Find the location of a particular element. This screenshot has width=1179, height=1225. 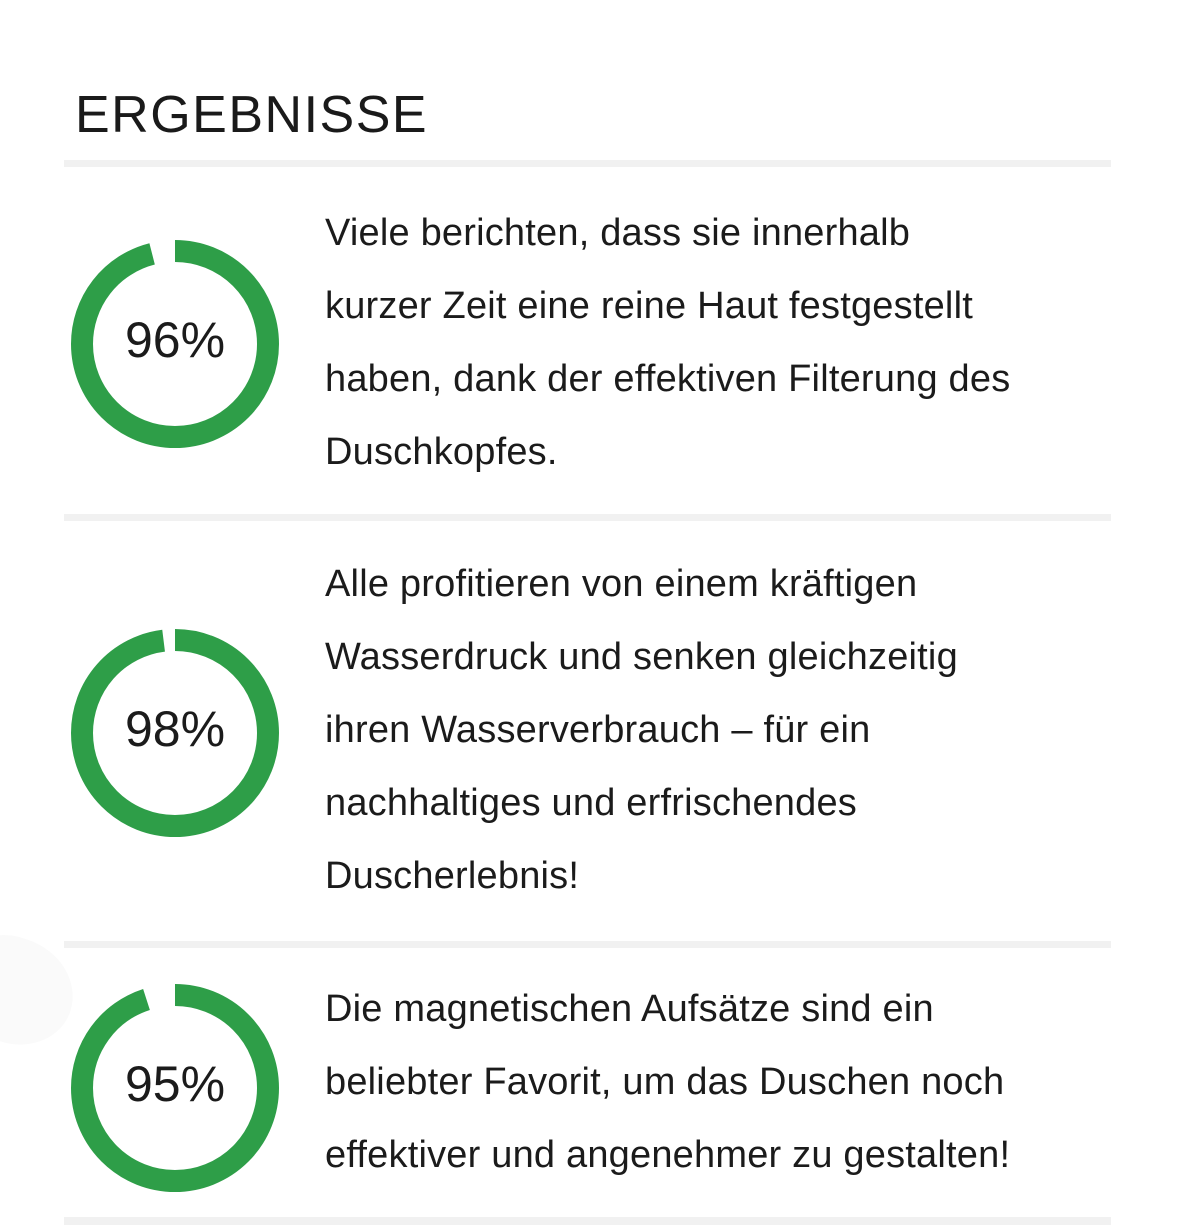

stat-text-line: beliebter Favorit, um das Duschen noch is located at coordinates (665, 1082).